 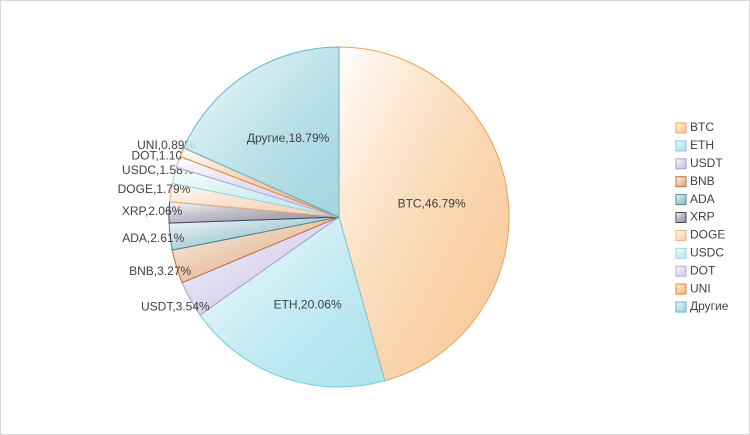 What do you see at coordinates (707, 235) in the screenshot?
I see `legend-label: DOGE` at bounding box center [707, 235].